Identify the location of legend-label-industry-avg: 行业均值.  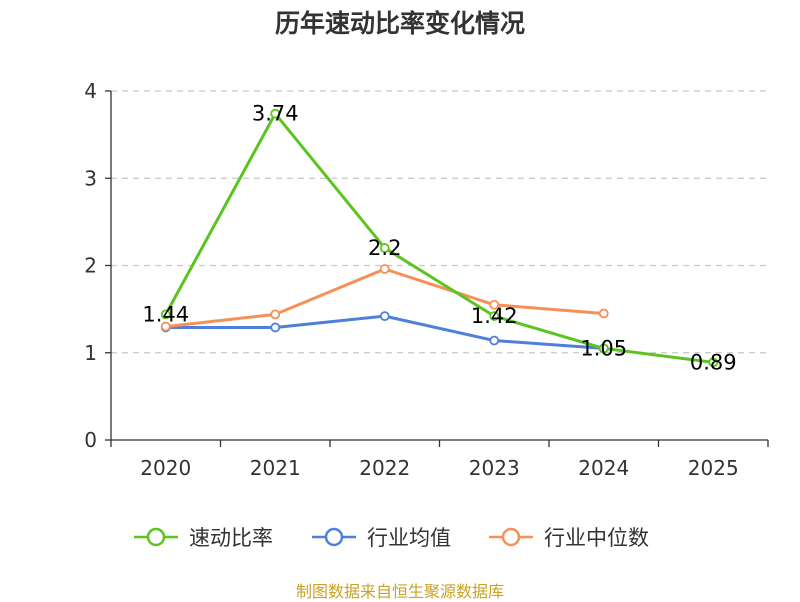
(409, 538).